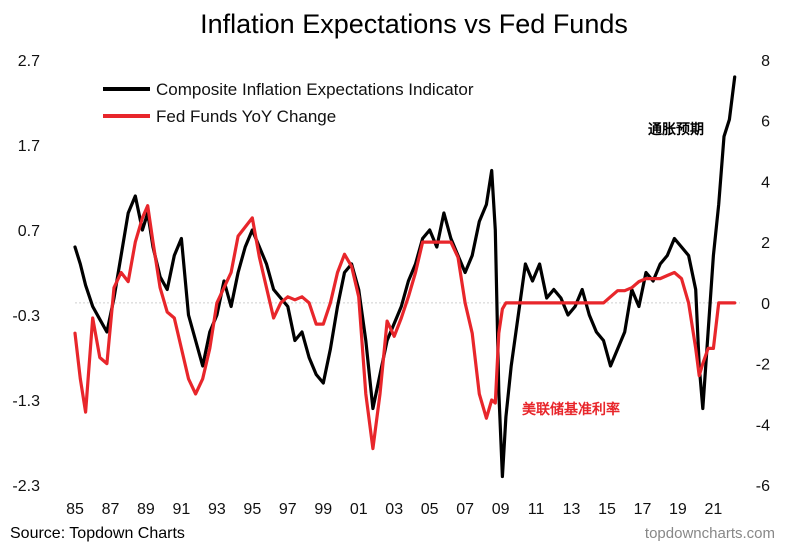 The width and height of the screenshot is (792, 549). Describe the element at coordinates (643, 509) in the screenshot. I see `x-tick-label: 17` at that location.